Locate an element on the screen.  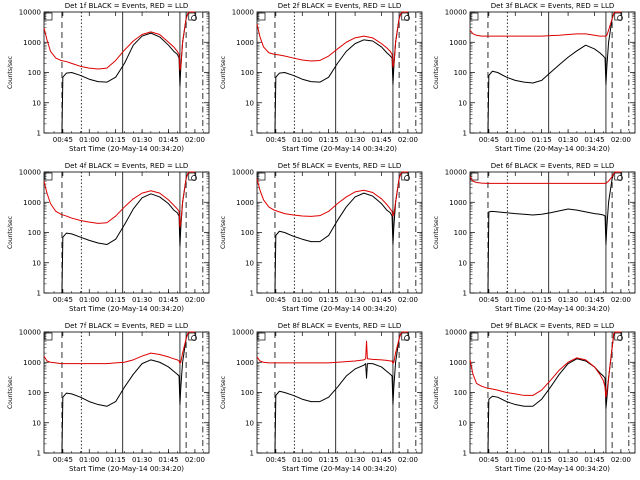
chart-title: Det 1f BLACK = Events, RED = LLD is located at coordinates (126, 6).